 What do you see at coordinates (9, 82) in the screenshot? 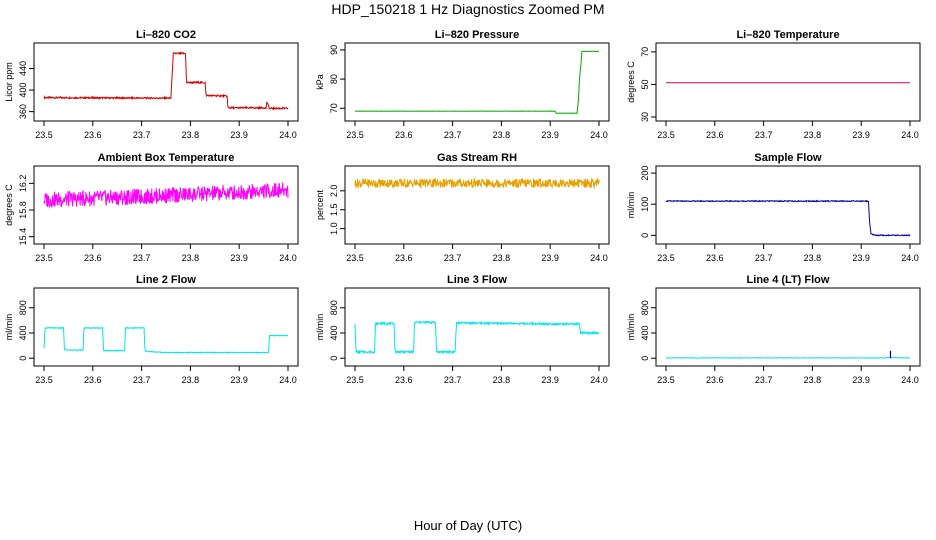
I see `y-axis-label: Licor ppm` at bounding box center [9, 82].